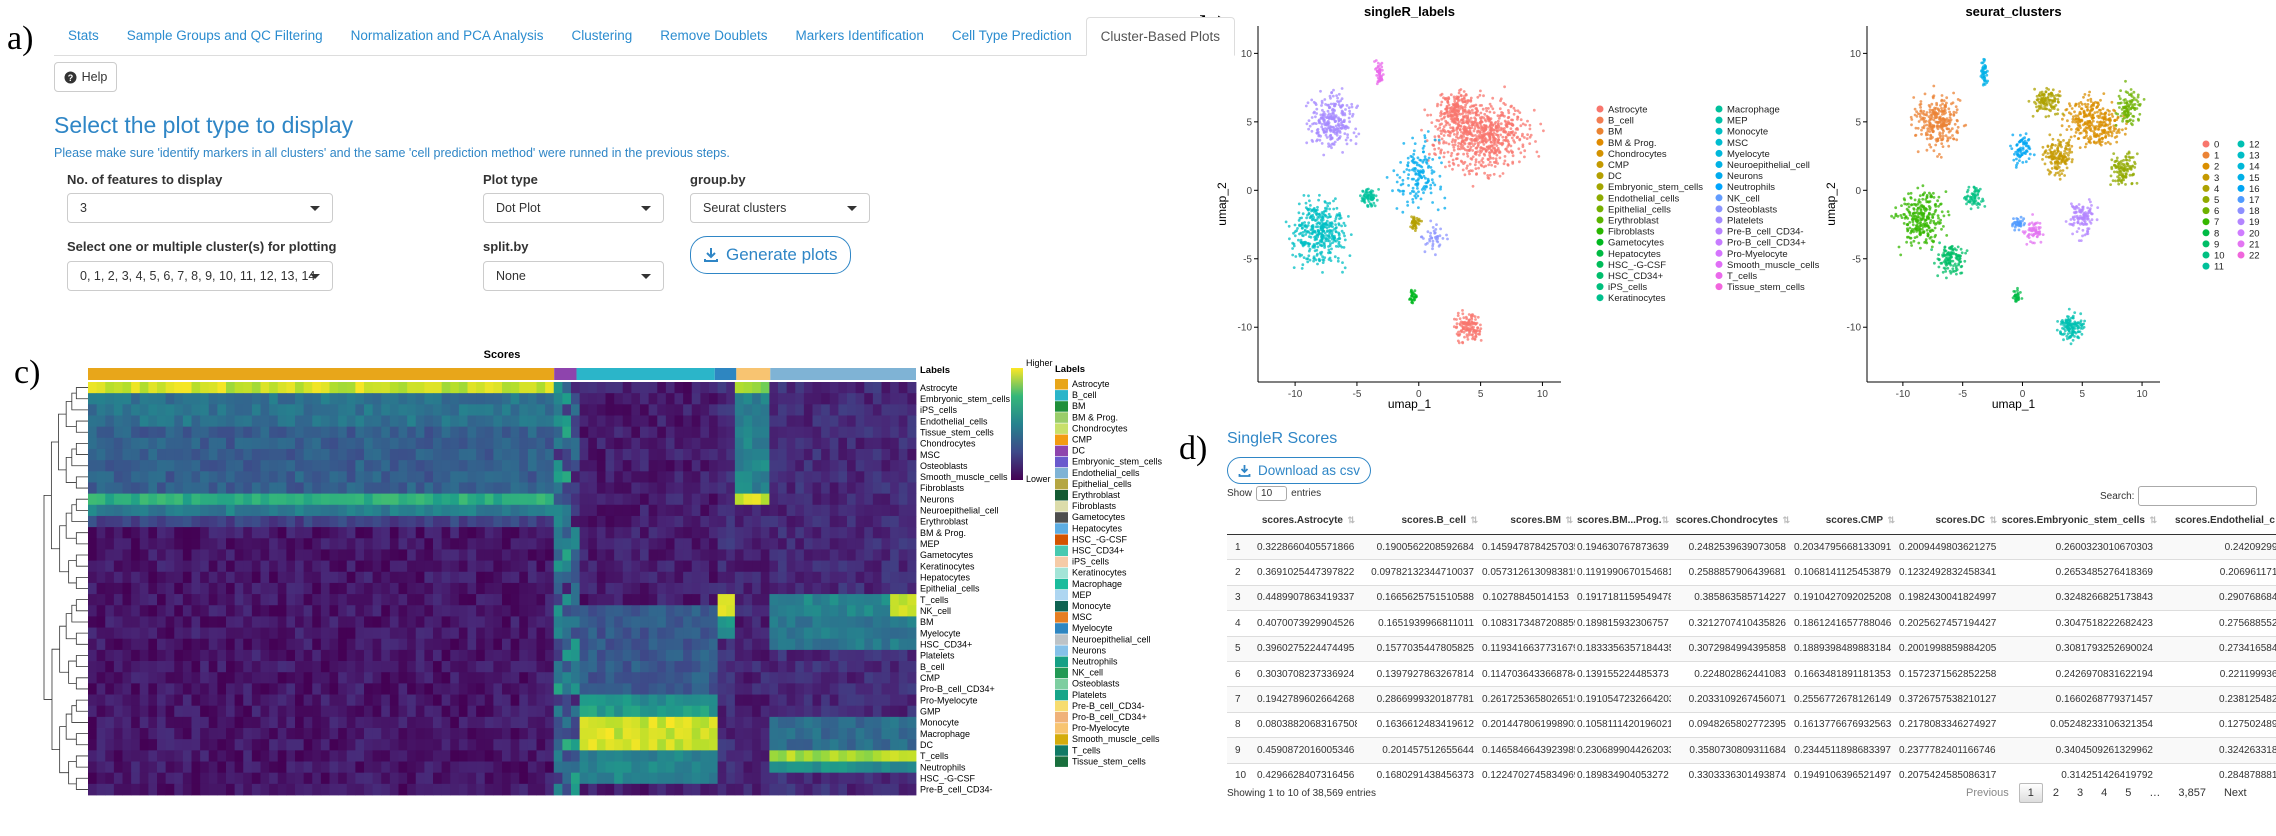 The width and height of the screenshot is (2276, 836). What do you see at coordinates (1856, 54) in the screenshot?
I see `y-tick-label: 10` at bounding box center [1856, 54].